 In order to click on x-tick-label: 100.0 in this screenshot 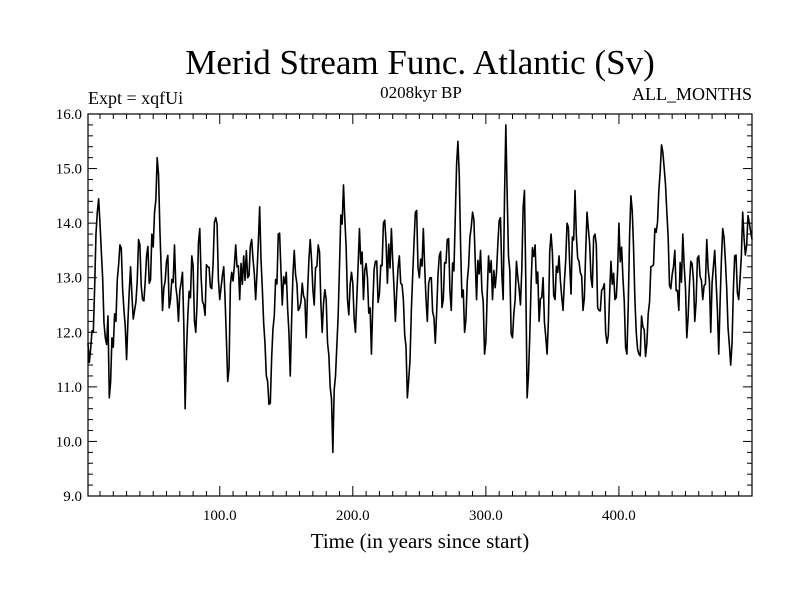, I will do `click(220, 516)`.